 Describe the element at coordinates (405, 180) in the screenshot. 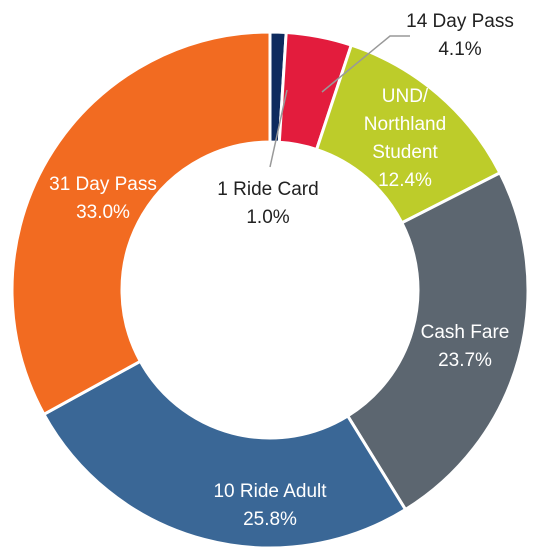

I see `value-label: 12.4%` at that location.